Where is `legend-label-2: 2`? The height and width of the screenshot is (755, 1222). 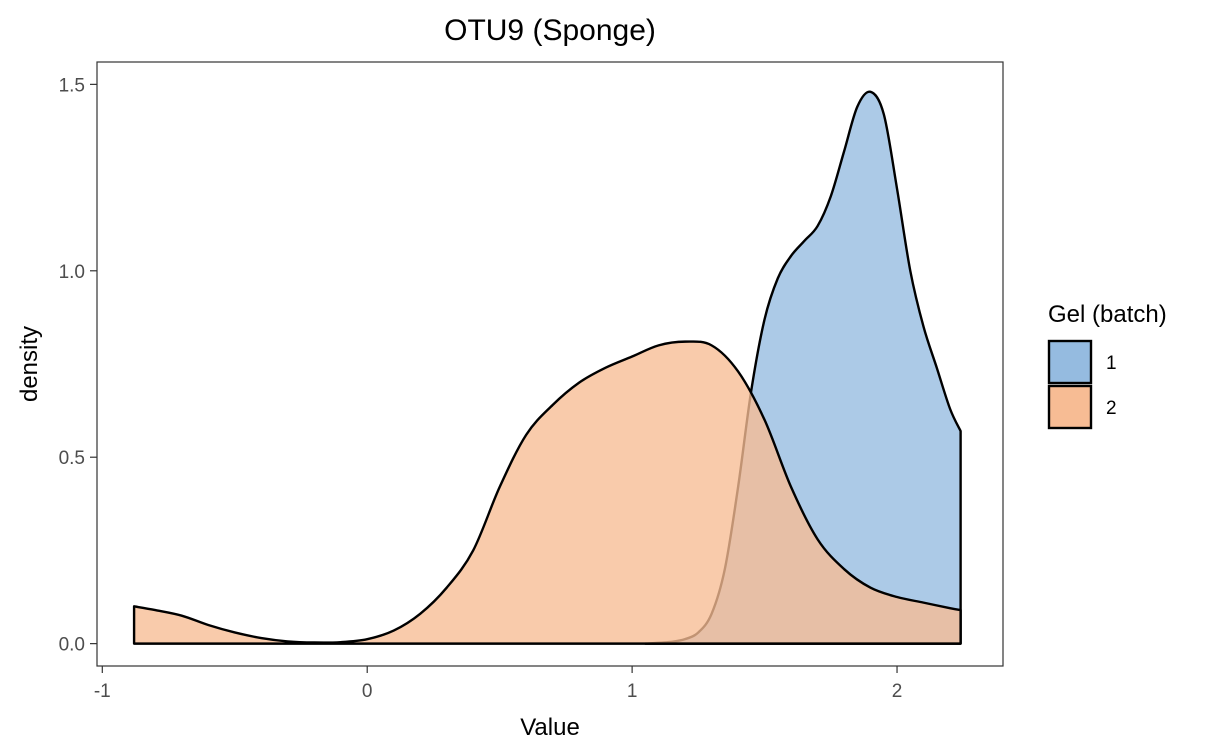
legend-label-2: 2 is located at coordinates (1111, 408).